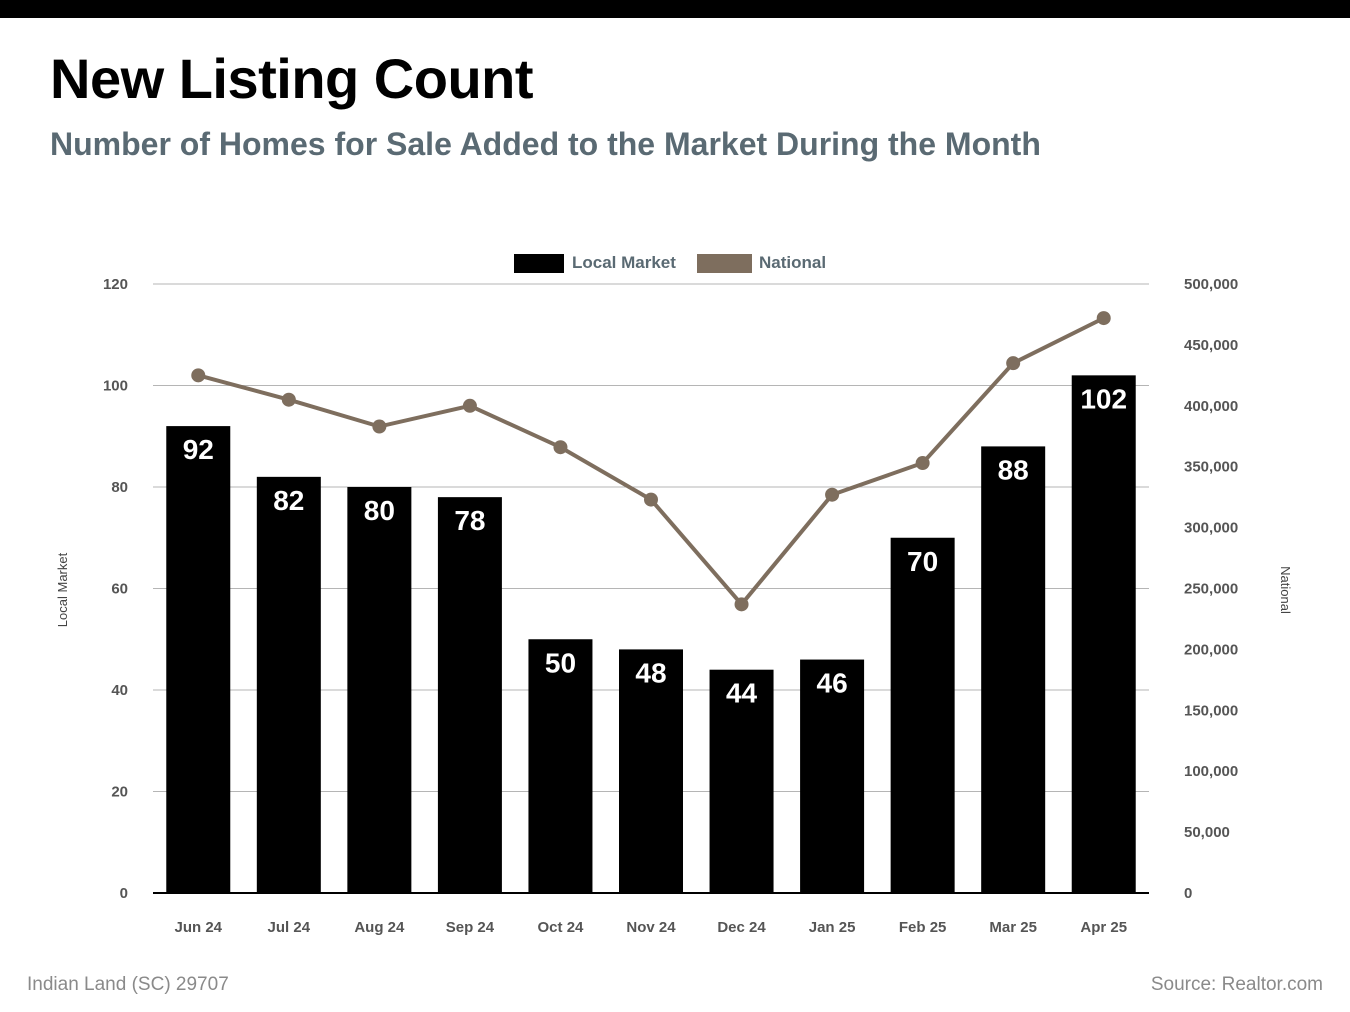 The width and height of the screenshot is (1350, 1012). What do you see at coordinates (119, 690) in the screenshot?
I see `y-tick-label: 40` at bounding box center [119, 690].